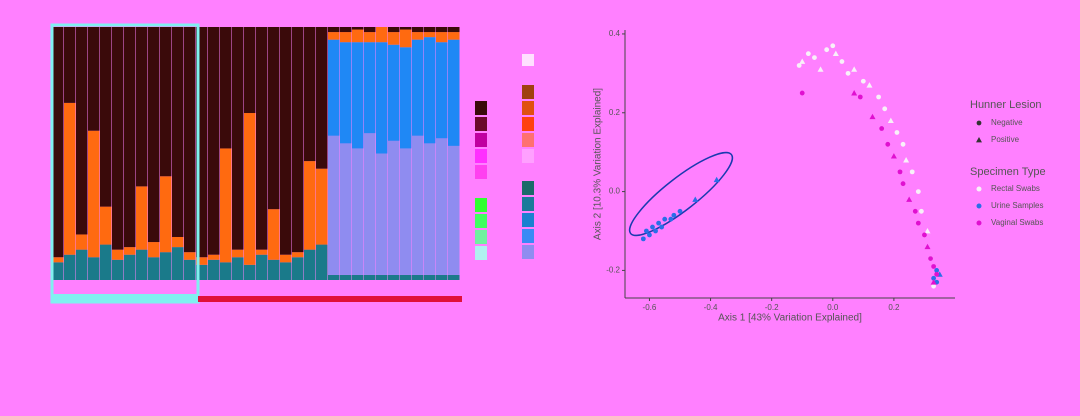 This screenshot has width=1080, height=416. What do you see at coordinates (790, 318) in the screenshot?
I see `x-axis-label: Axis 1 [43% Variation Explained]` at bounding box center [790, 318].